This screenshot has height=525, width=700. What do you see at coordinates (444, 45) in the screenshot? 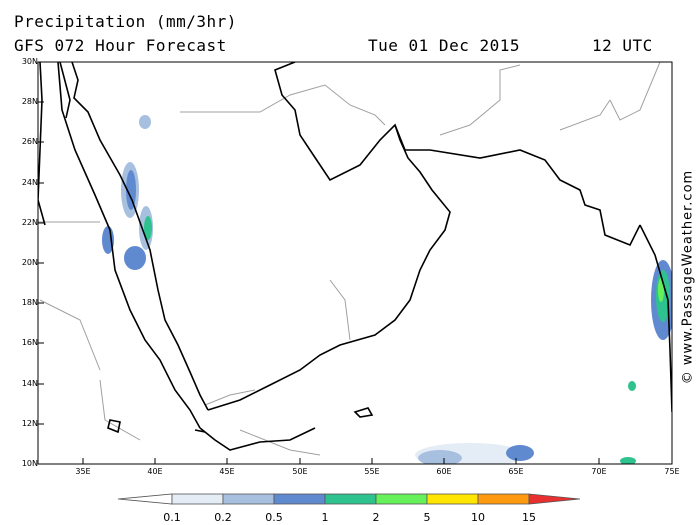
I see `forecast-date: Tue 01 Dec 2015` at bounding box center [444, 45].